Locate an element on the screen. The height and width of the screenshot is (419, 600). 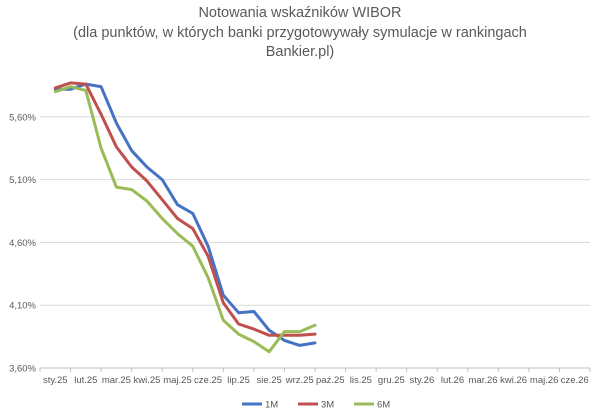
legend-label-3m: 3M is located at coordinates (327, 405).